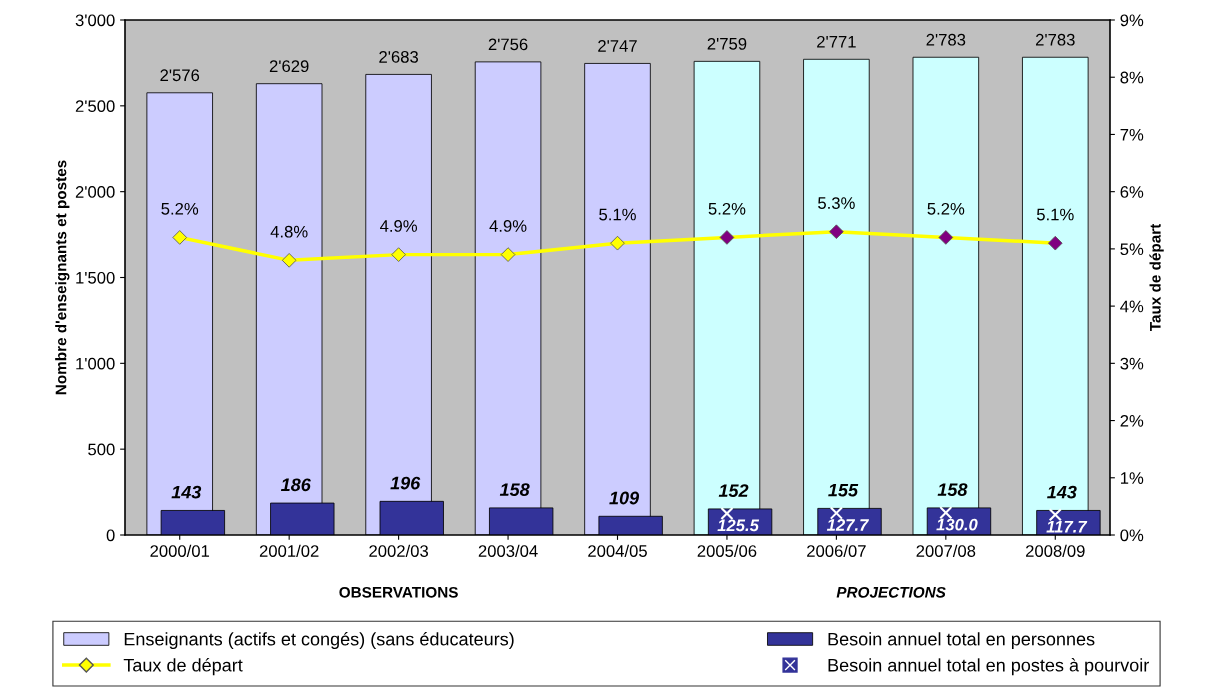 This screenshot has height=695, width=1213. What do you see at coordinates (180, 550) in the screenshot?
I see `x-tick-label: 2000/01` at bounding box center [180, 550].